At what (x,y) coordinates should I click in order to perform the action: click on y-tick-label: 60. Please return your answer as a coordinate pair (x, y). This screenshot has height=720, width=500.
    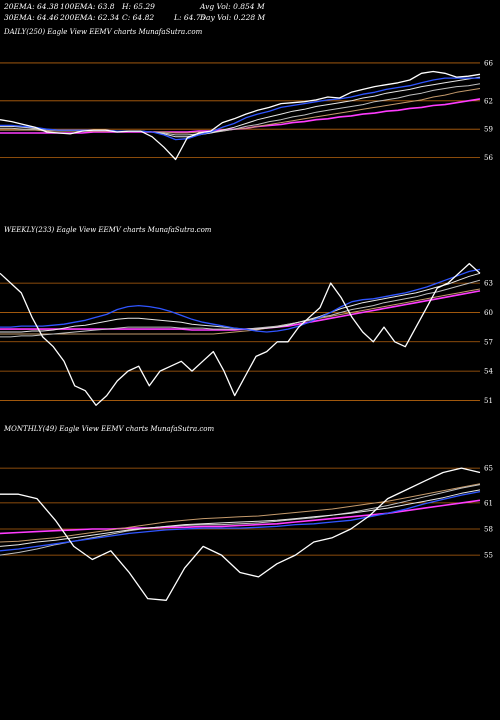
    Looking at the image, I should click on (488, 313).